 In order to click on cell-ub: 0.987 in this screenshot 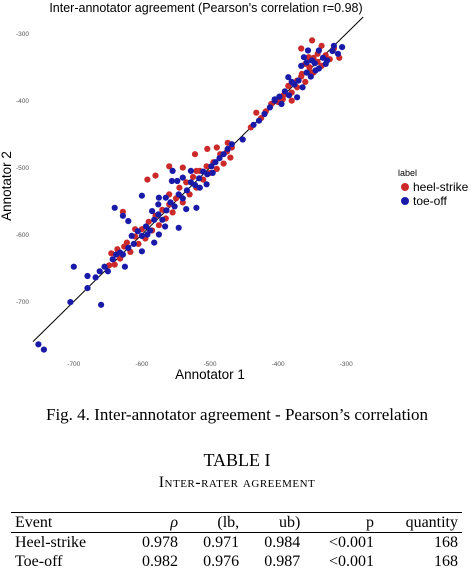, I will do `click(282, 561)`.